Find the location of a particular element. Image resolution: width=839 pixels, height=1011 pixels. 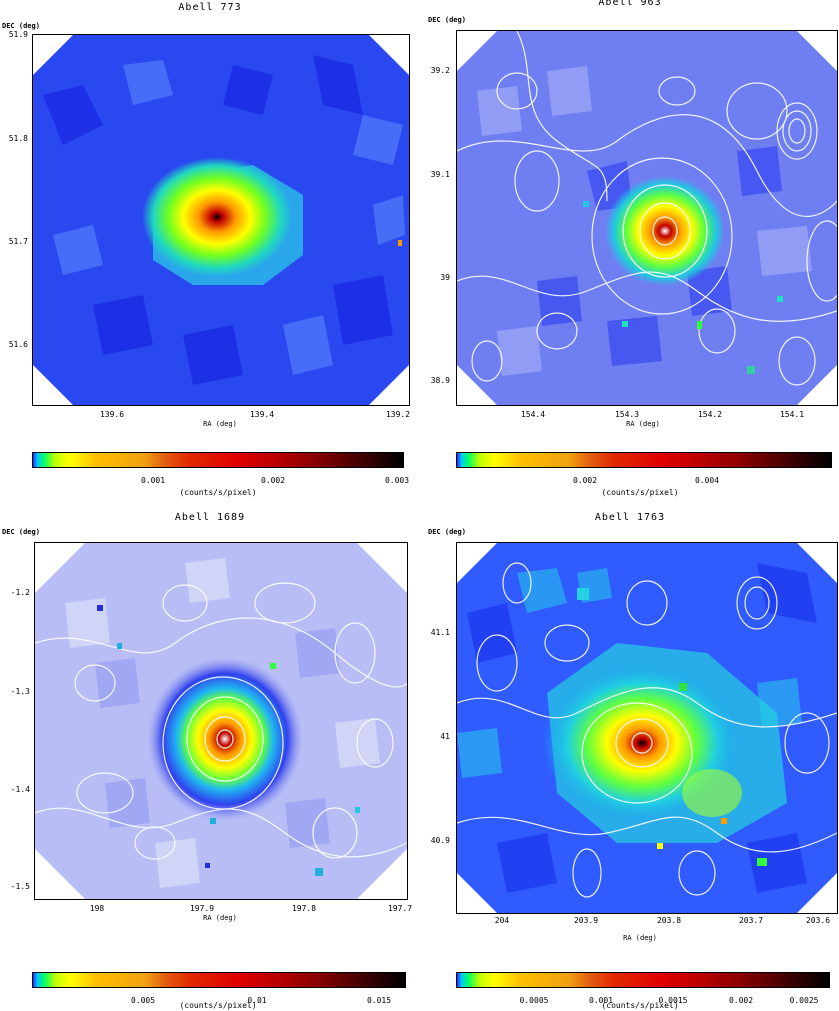

panel-title: Abell 1689 is located at coordinates (210, 517).